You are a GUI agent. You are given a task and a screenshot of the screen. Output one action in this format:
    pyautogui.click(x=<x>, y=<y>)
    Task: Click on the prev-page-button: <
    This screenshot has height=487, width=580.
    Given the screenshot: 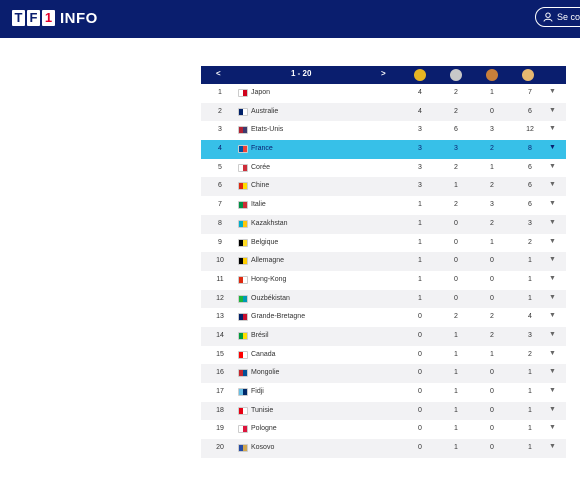 What is the action you would take?
    pyautogui.click(x=218, y=73)
    